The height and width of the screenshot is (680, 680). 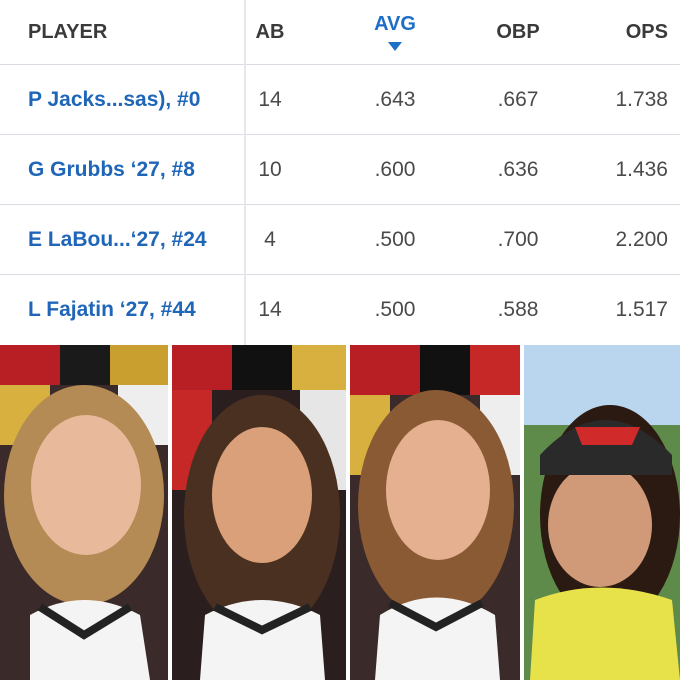 I want to click on player-name: E LaBou...‘27, #24, so click(x=117, y=239).